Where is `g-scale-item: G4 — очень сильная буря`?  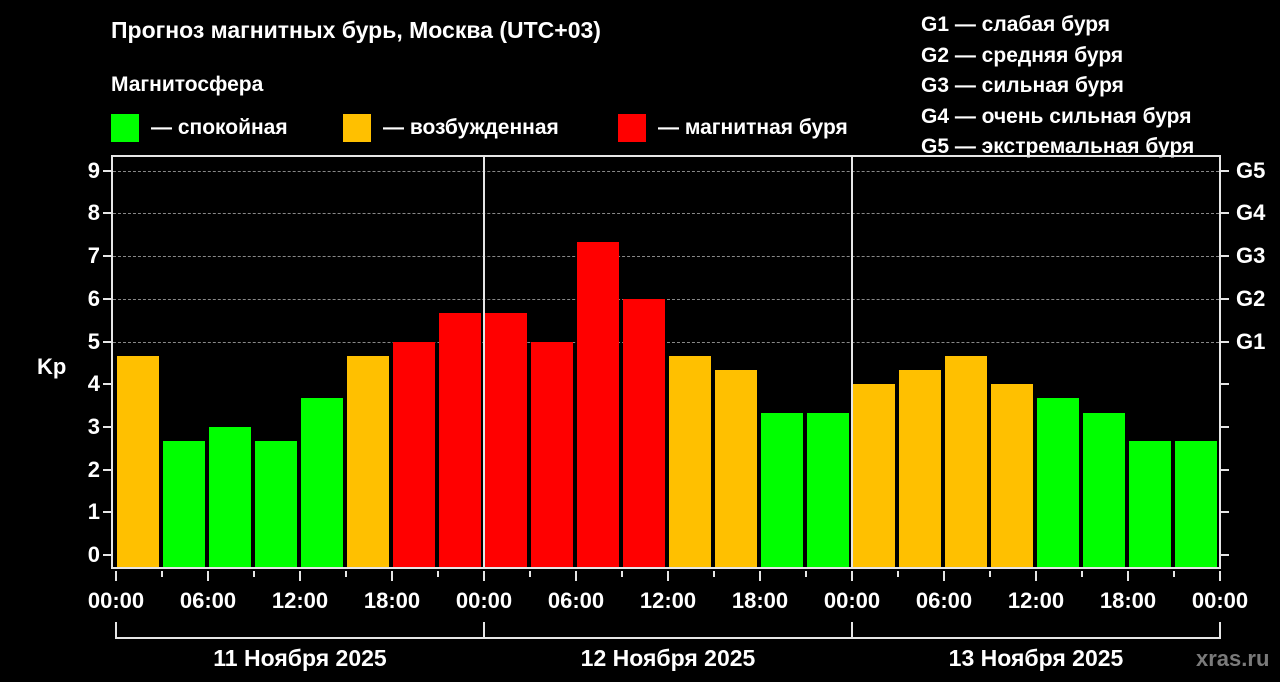 g-scale-item: G4 — очень сильная буря is located at coordinates (1056, 116).